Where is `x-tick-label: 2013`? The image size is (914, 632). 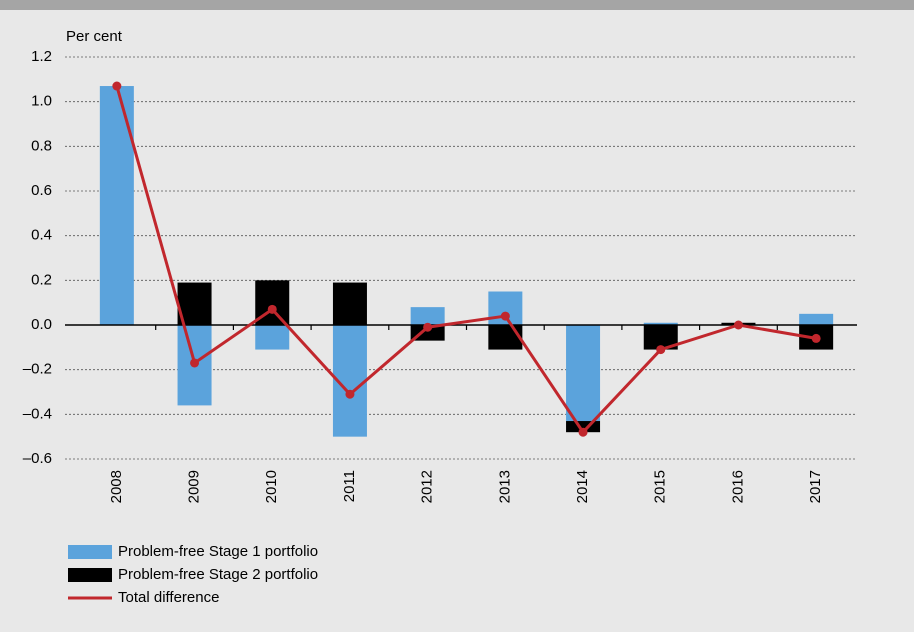
x-tick-label: 2013 is located at coordinates (504, 486).